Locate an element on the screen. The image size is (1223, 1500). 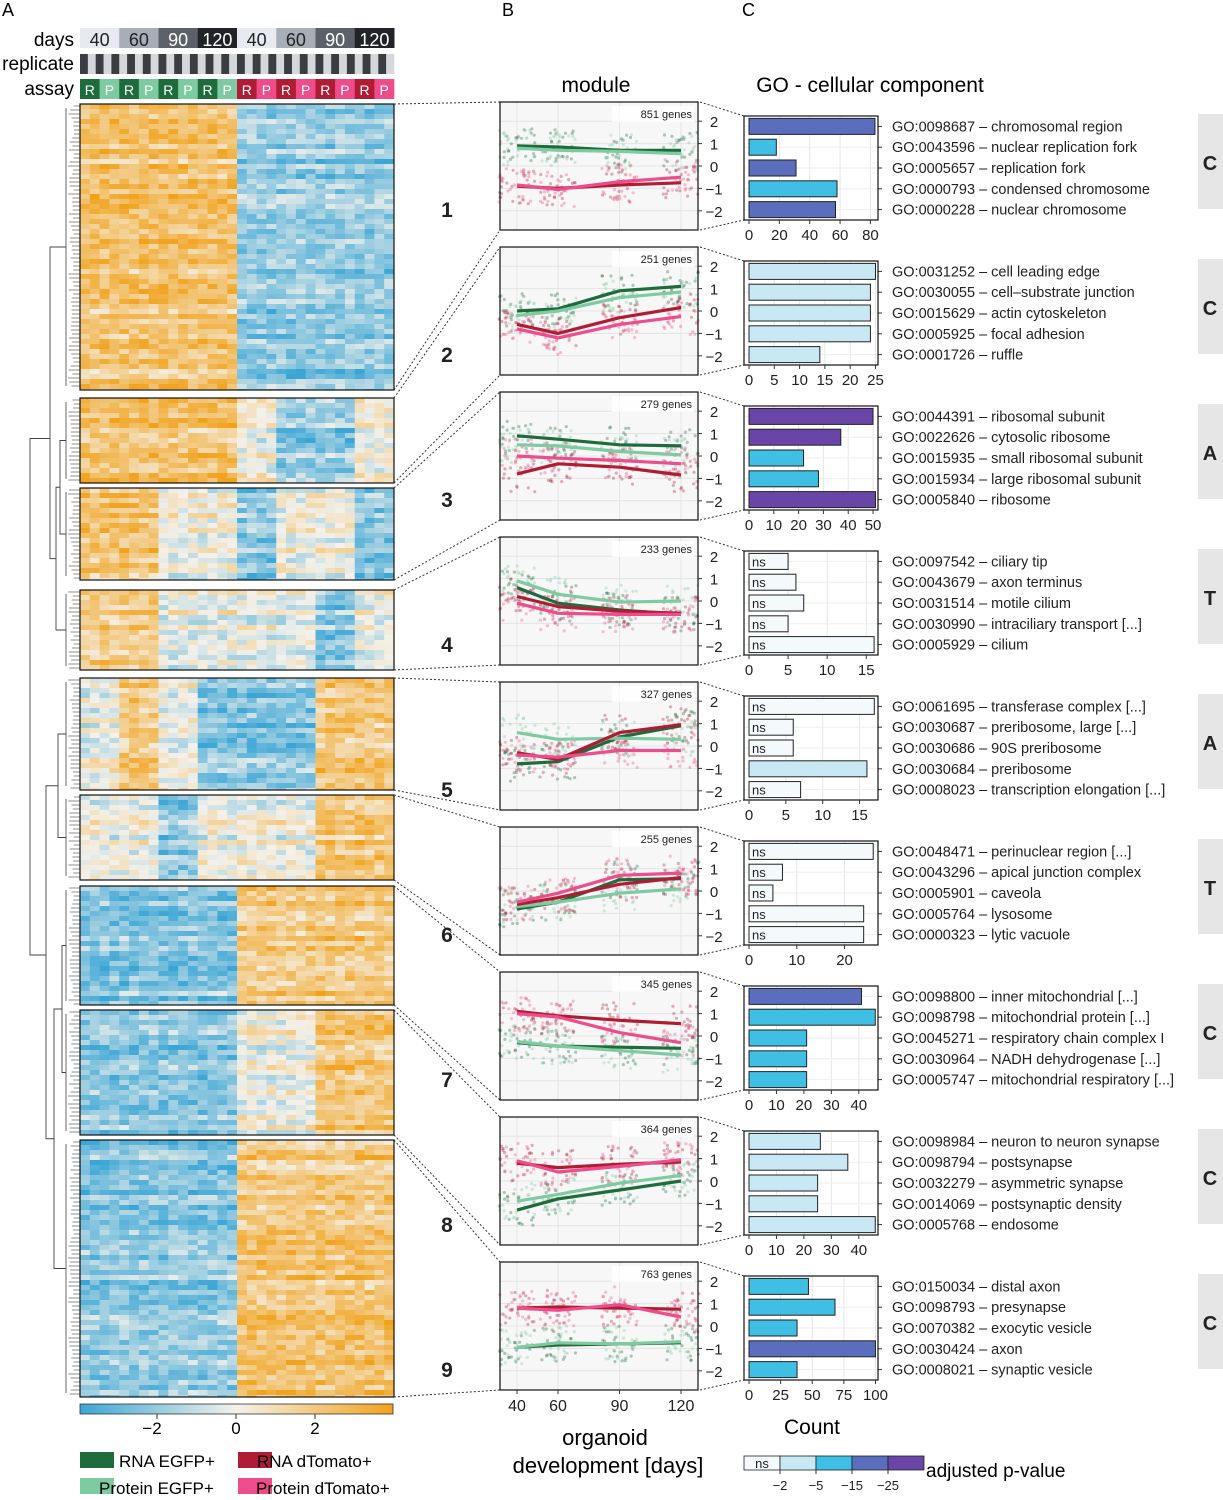
assay-cell is located at coordinates (109, 89).